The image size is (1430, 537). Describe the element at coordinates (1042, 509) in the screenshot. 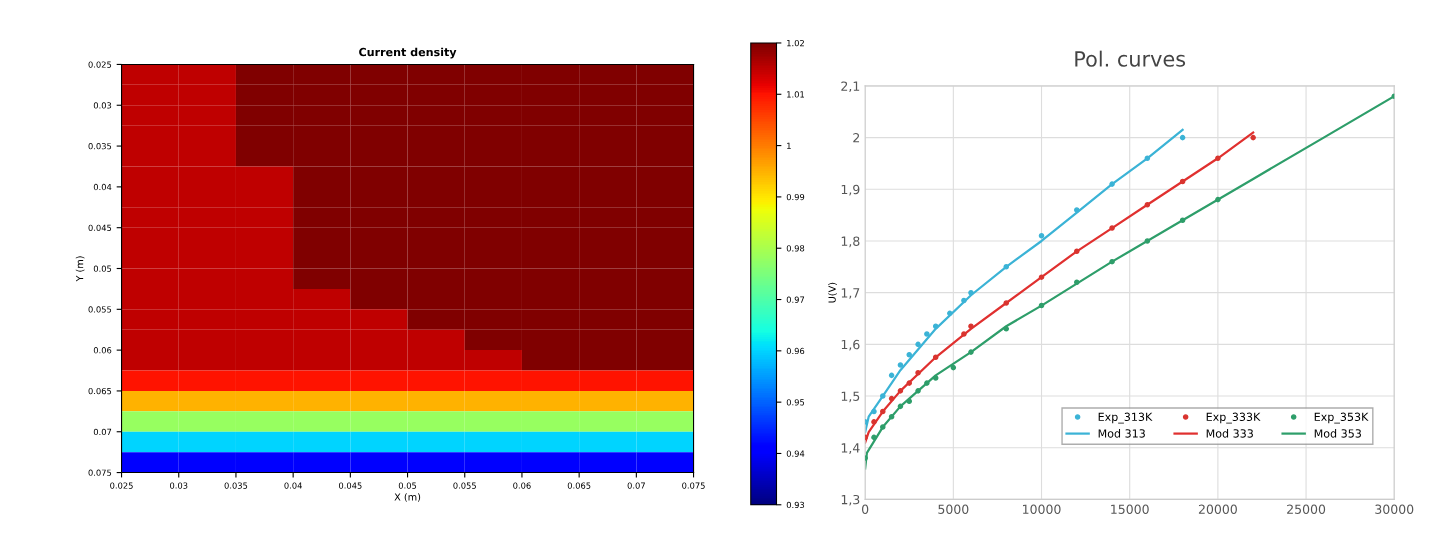

I see `x-tick-label: 10000` at that location.